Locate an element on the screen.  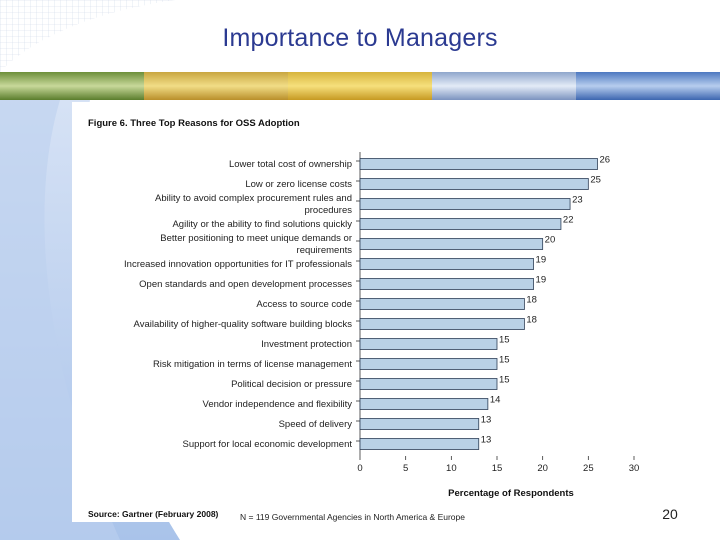
category-label: Access to source code is located at coordinates (304, 304).